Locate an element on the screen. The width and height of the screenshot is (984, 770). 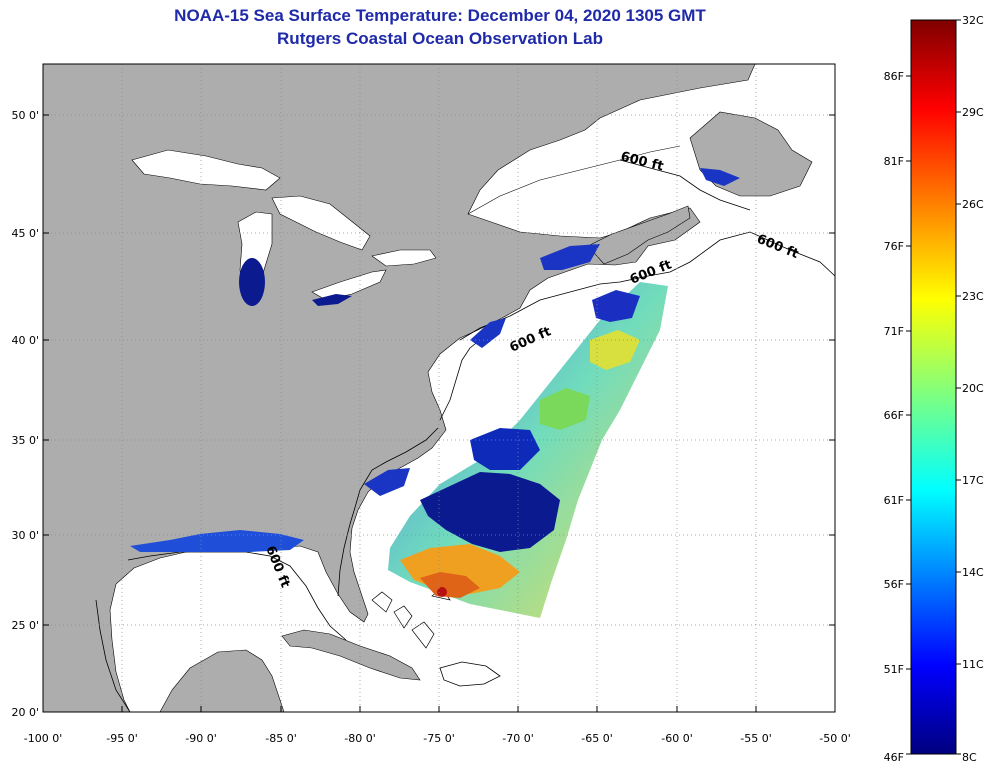
lon-axis is located at coordinates (439, 709).